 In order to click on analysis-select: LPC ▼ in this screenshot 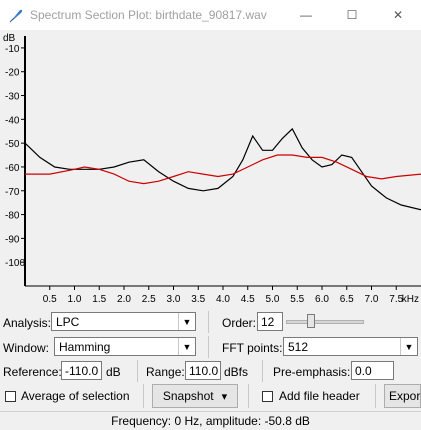, I will do `click(123, 321)`.